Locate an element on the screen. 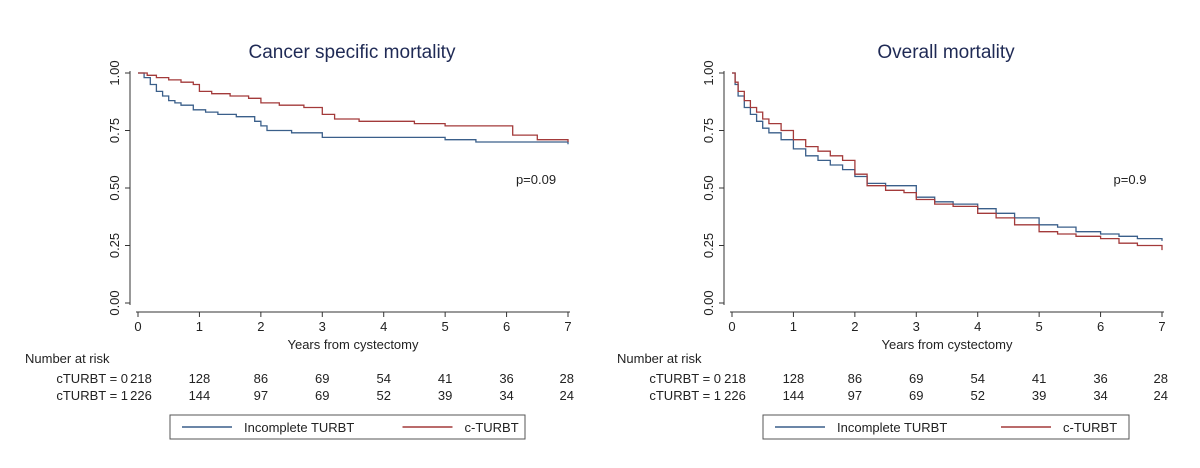 The width and height of the screenshot is (1200, 468). p-value-annotation: p=0.9 is located at coordinates (1130, 179).